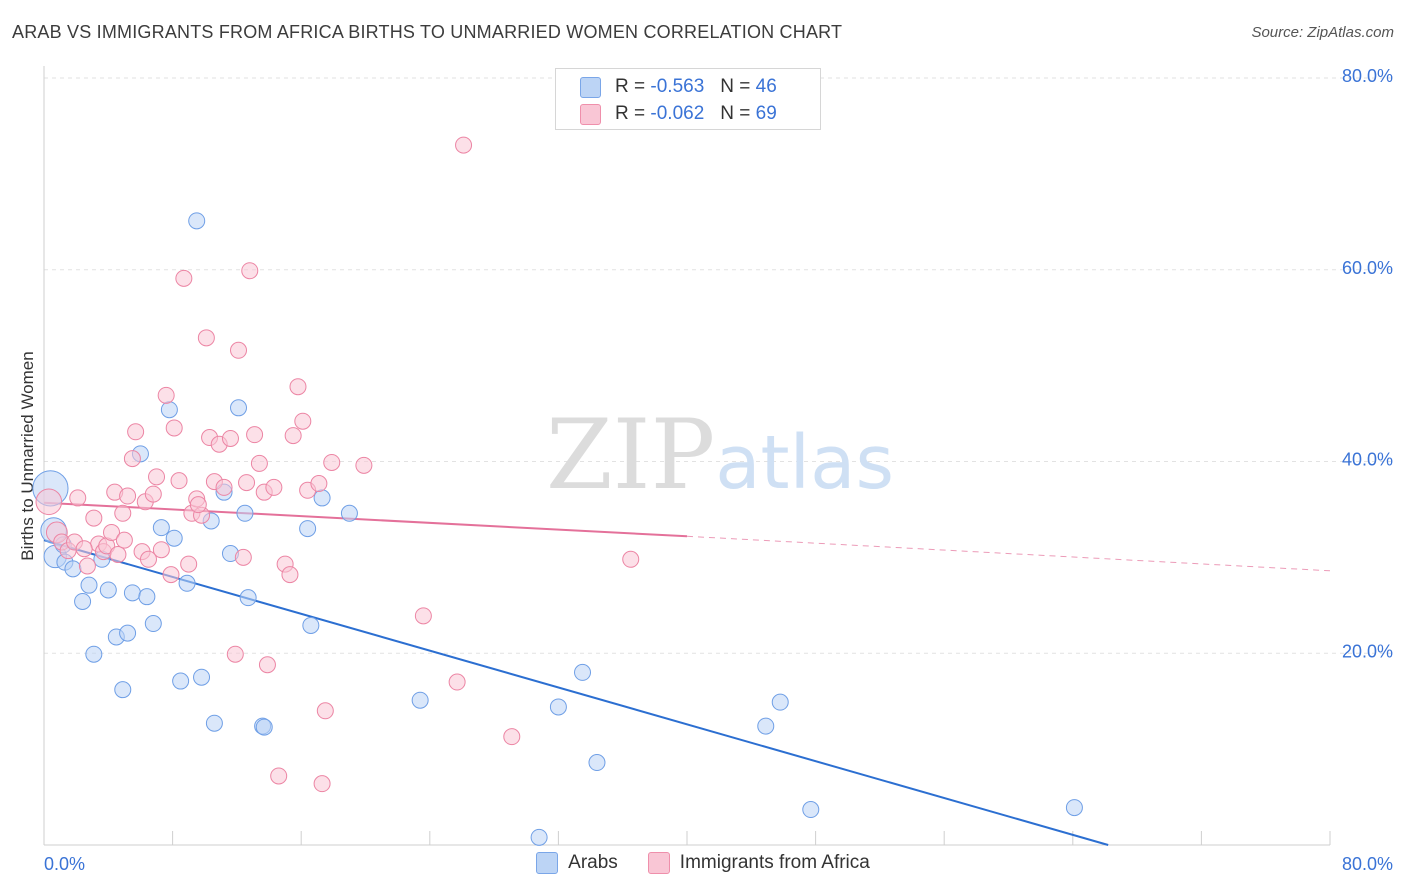 The width and height of the screenshot is (1406, 892). I want to click on r-value: -0.062, so click(677, 113).